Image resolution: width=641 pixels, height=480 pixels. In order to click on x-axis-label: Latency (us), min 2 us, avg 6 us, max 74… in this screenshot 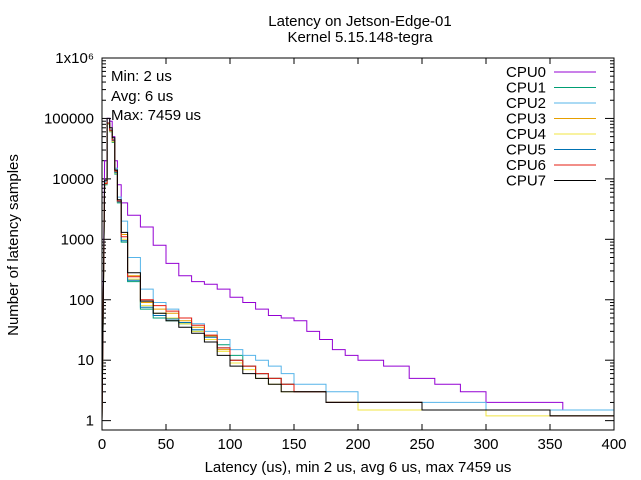, I will do `click(358, 467)`.